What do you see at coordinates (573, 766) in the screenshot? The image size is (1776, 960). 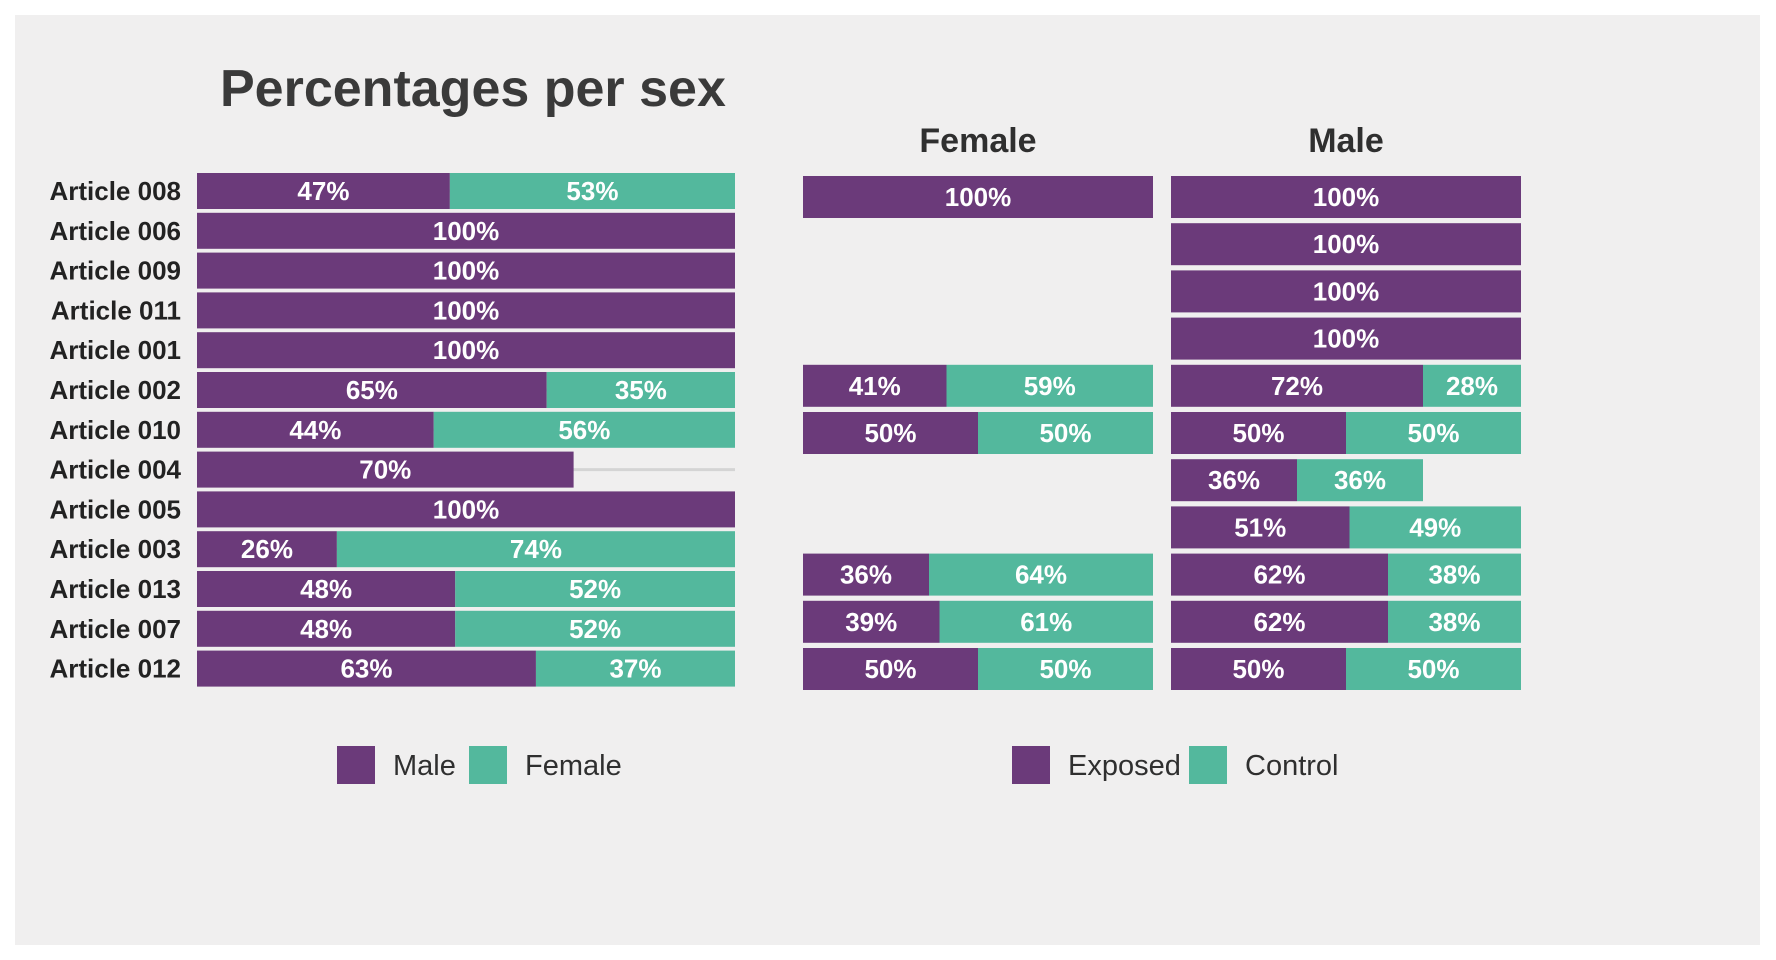 I see `legend-label: Female` at bounding box center [573, 766].